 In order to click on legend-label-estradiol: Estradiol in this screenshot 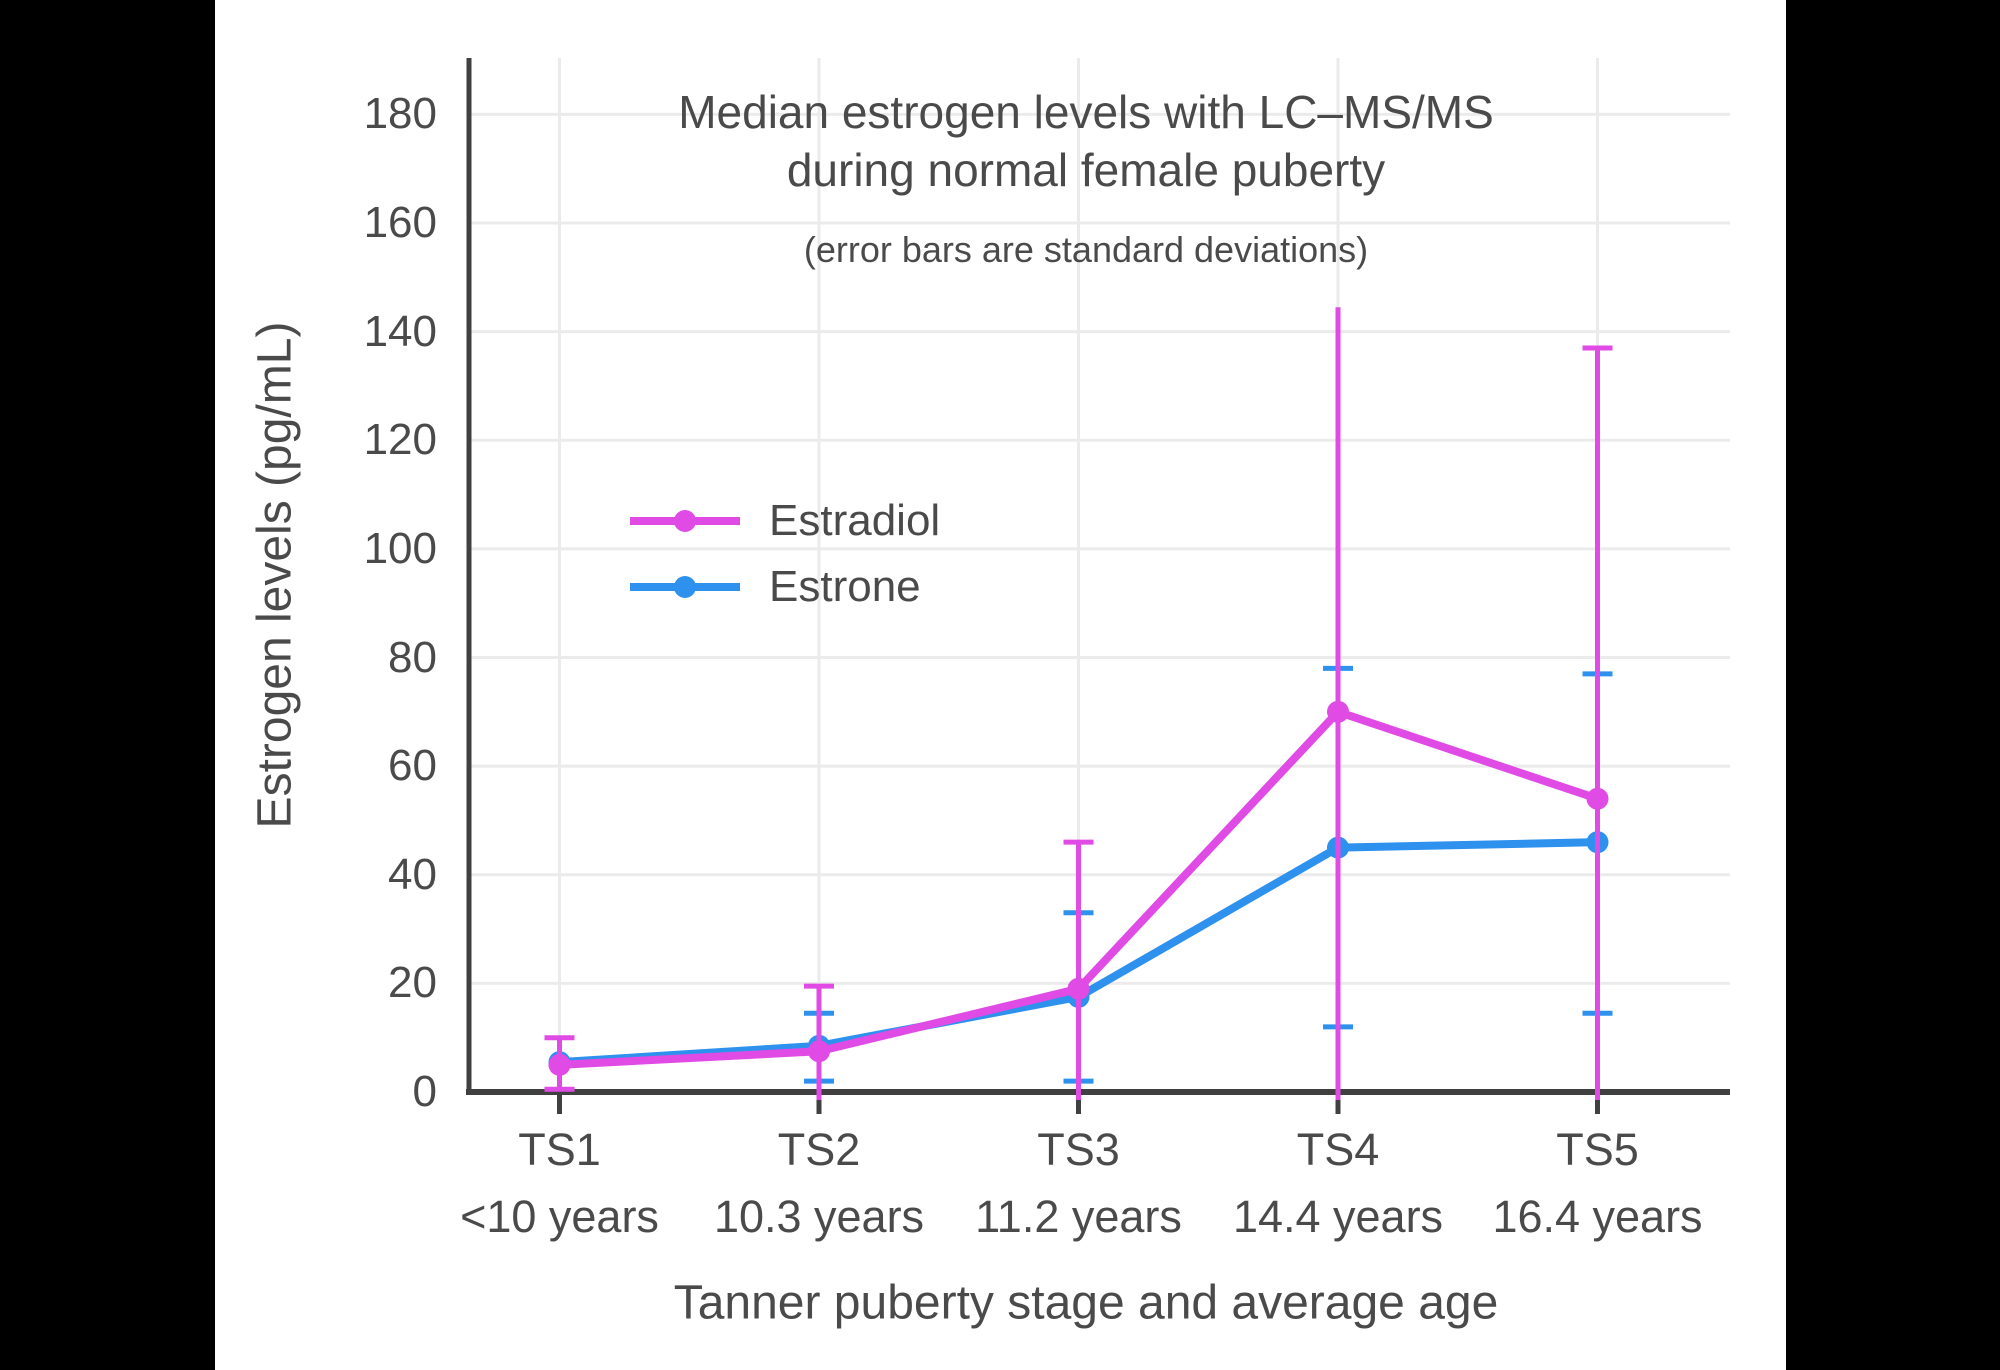, I will do `click(855, 520)`.